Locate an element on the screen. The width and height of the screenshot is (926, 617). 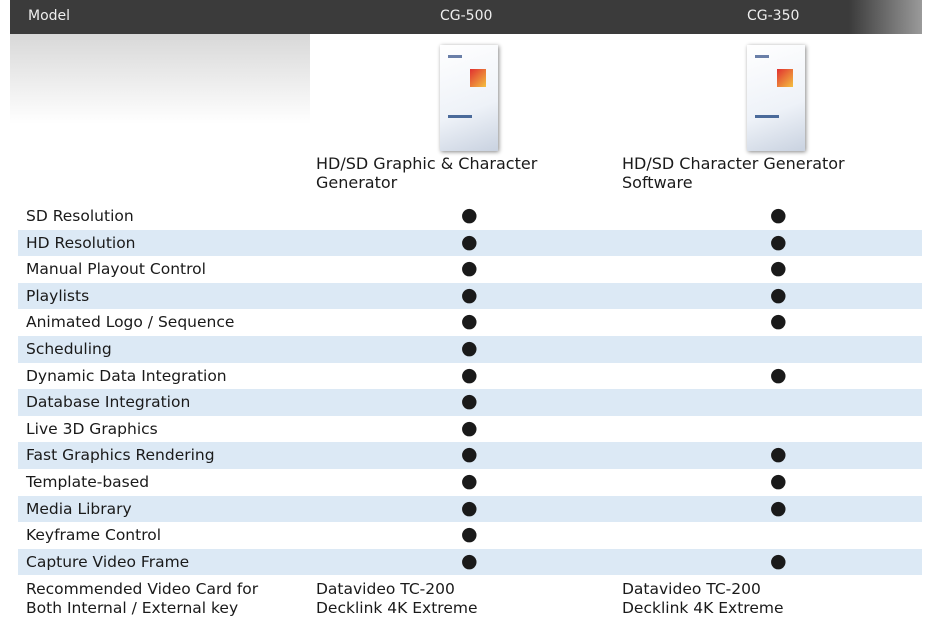
feature-label: Media Library is located at coordinates (79, 508).